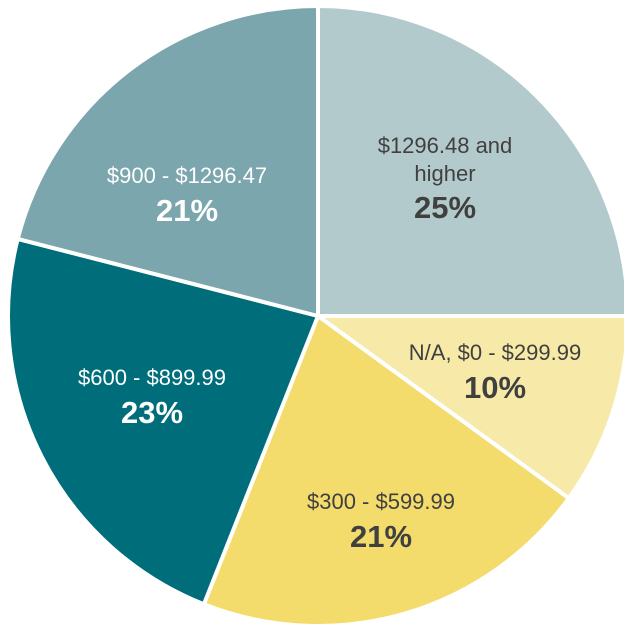 Image resolution: width=624 pixels, height=628 pixels. What do you see at coordinates (381, 501) in the screenshot?
I see `category-label: $300 - $599.99` at bounding box center [381, 501].